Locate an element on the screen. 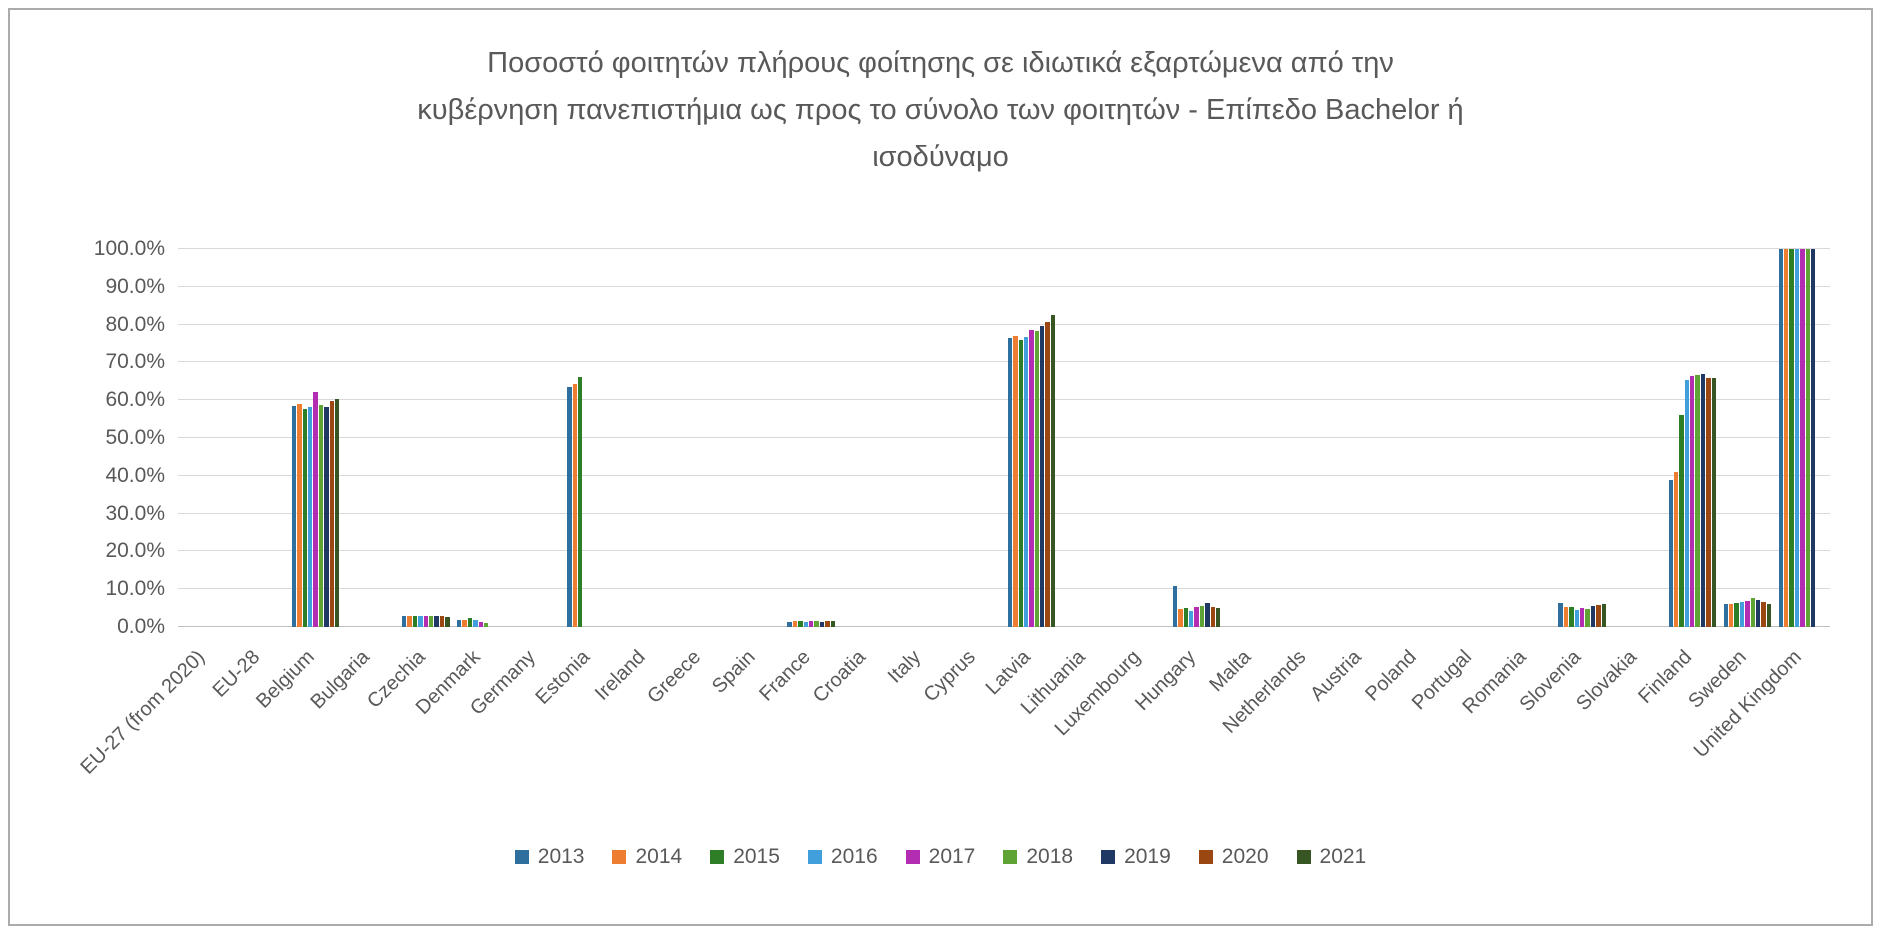 This screenshot has width=1881, height=934. chart-title-line: ισοδύναμο is located at coordinates (940, 157).